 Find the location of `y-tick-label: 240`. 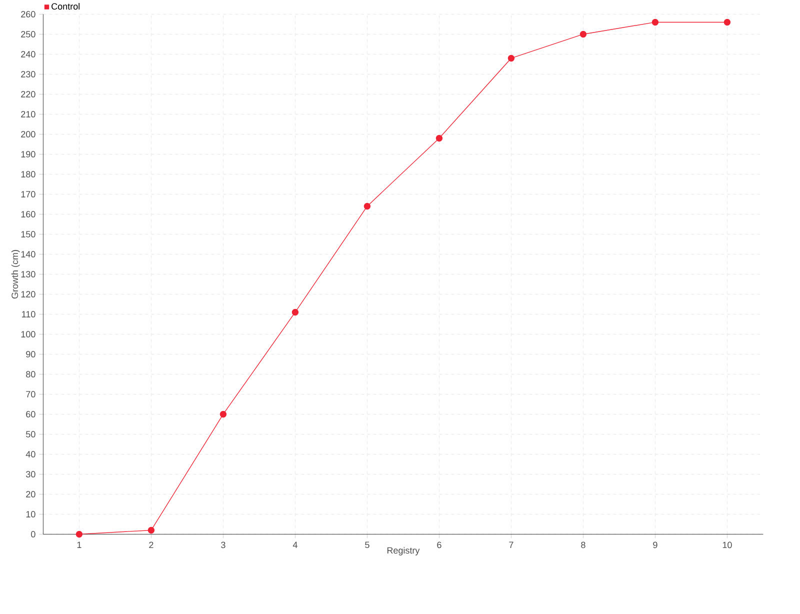

y-tick-label: 240 is located at coordinates (28, 54).